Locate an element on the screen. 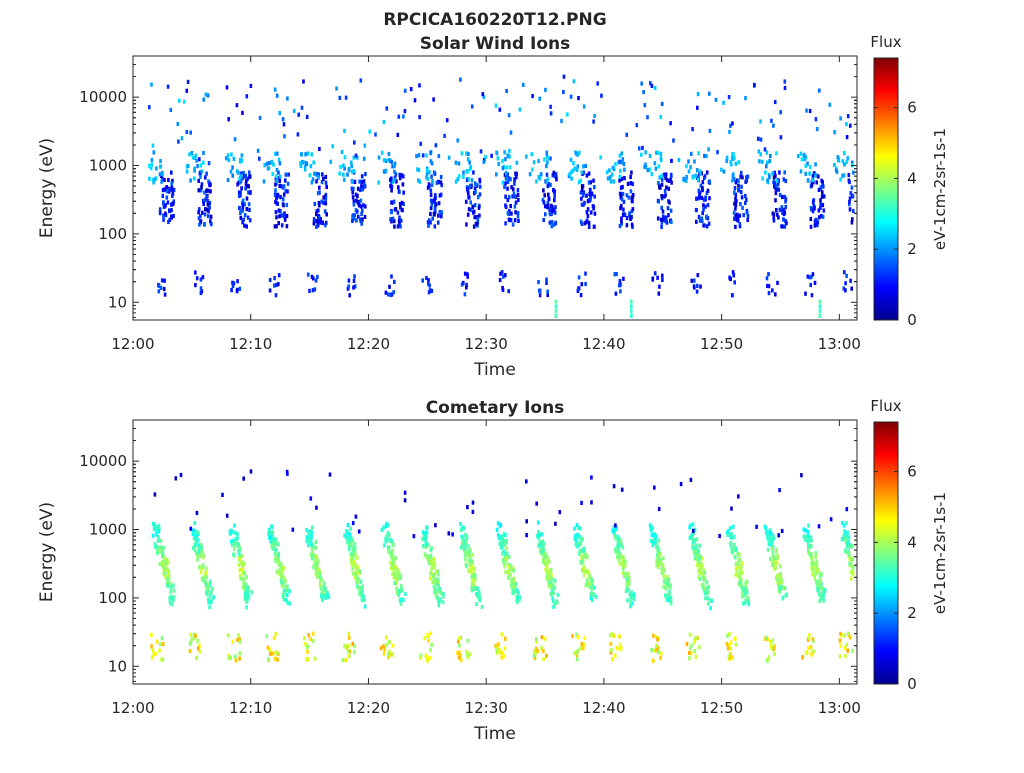  colorbar-tick-label: 0 is located at coordinates (912, 684).